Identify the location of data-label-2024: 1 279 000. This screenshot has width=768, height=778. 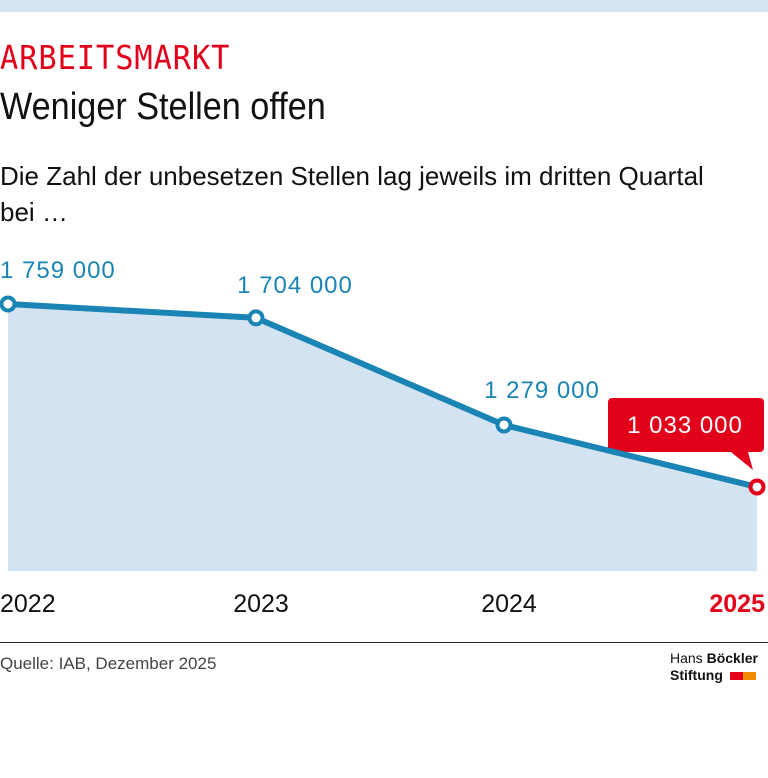
(542, 390).